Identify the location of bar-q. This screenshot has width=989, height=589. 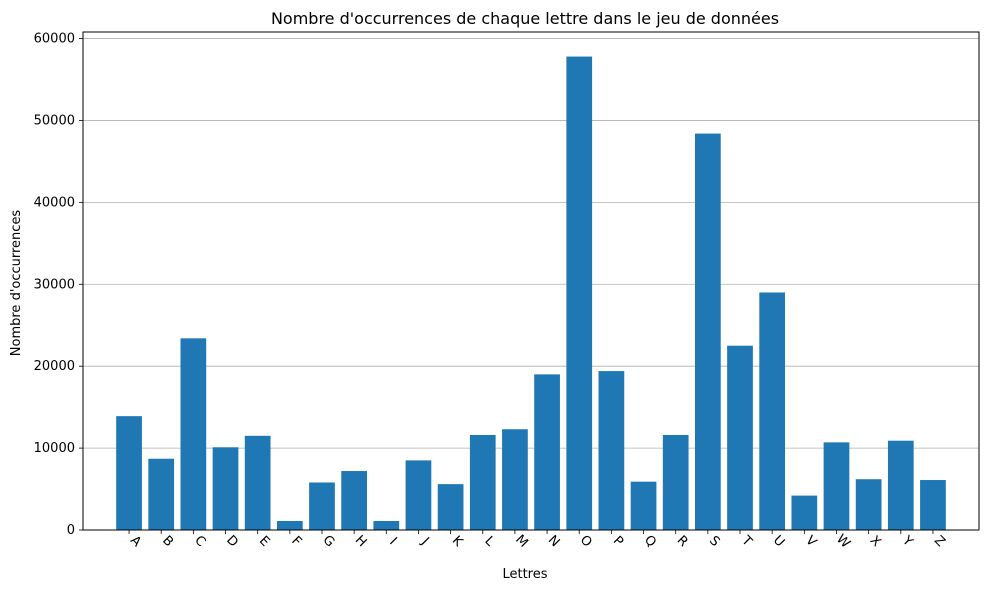
(643, 505).